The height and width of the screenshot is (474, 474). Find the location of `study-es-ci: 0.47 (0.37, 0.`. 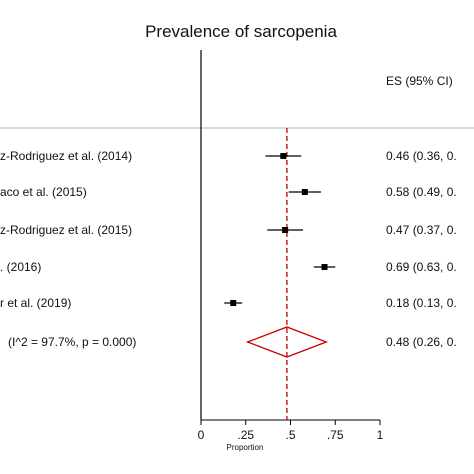

study-es-ci: 0.47 (0.37, 0. is located at coordinates (421, 230).